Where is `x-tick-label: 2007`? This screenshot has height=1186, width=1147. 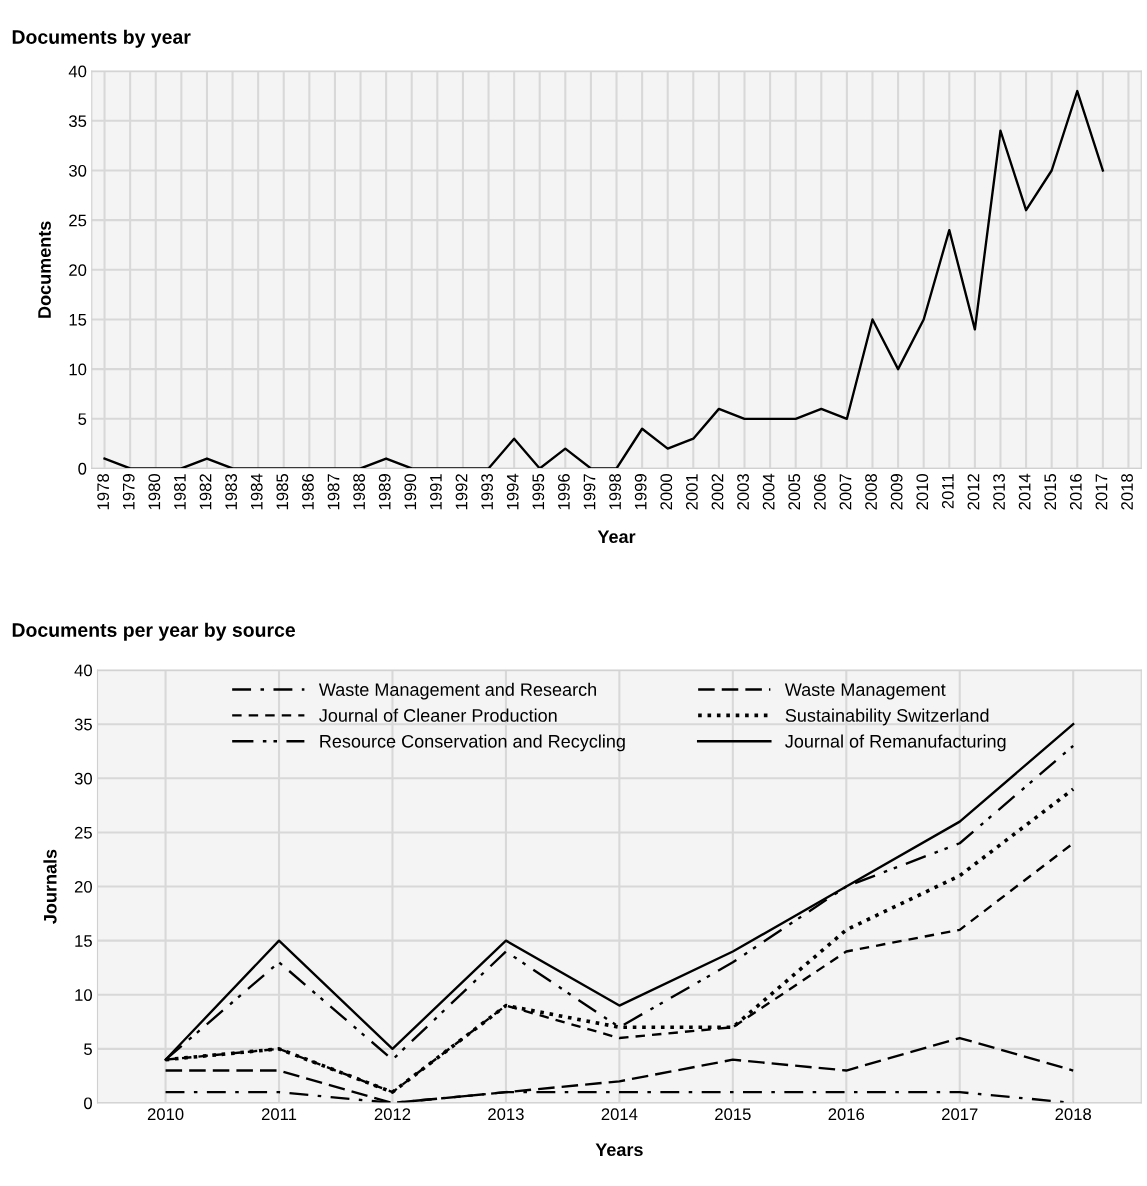
x-tick-label: 2007 is located at coordinates (845, 492).